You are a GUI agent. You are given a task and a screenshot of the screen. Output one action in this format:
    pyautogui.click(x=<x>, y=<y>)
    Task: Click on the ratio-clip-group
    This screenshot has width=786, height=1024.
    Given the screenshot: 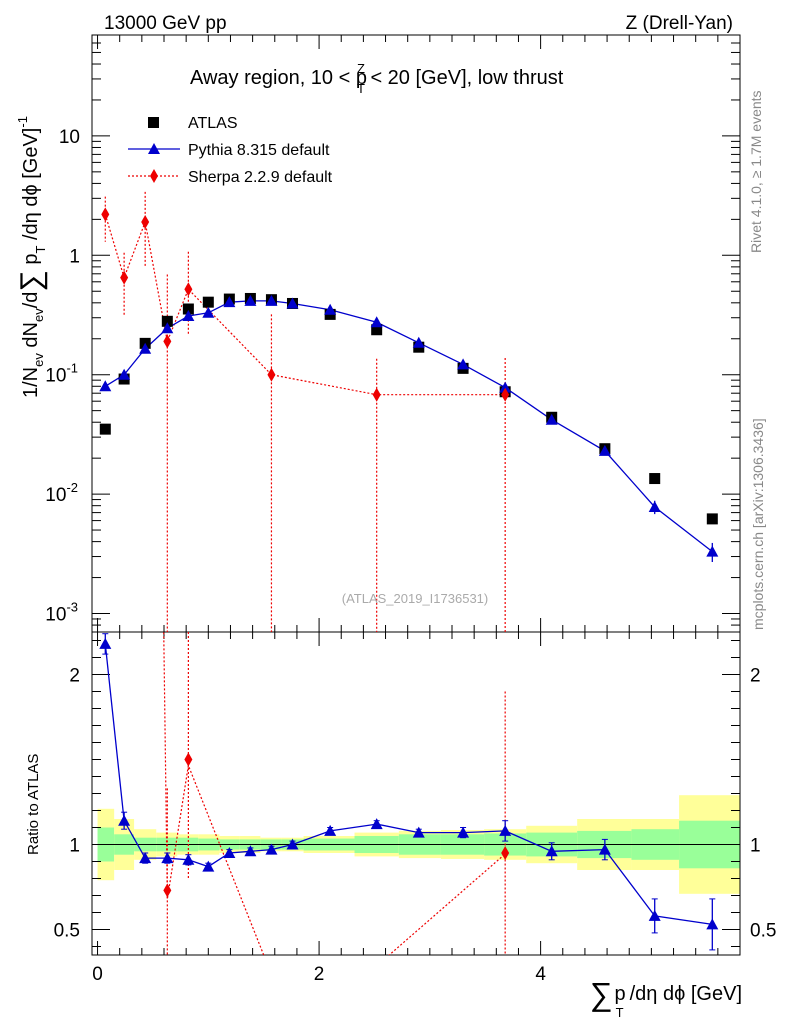 What is the action you would take?
    pyautogui.click(x=334, y=793)
    